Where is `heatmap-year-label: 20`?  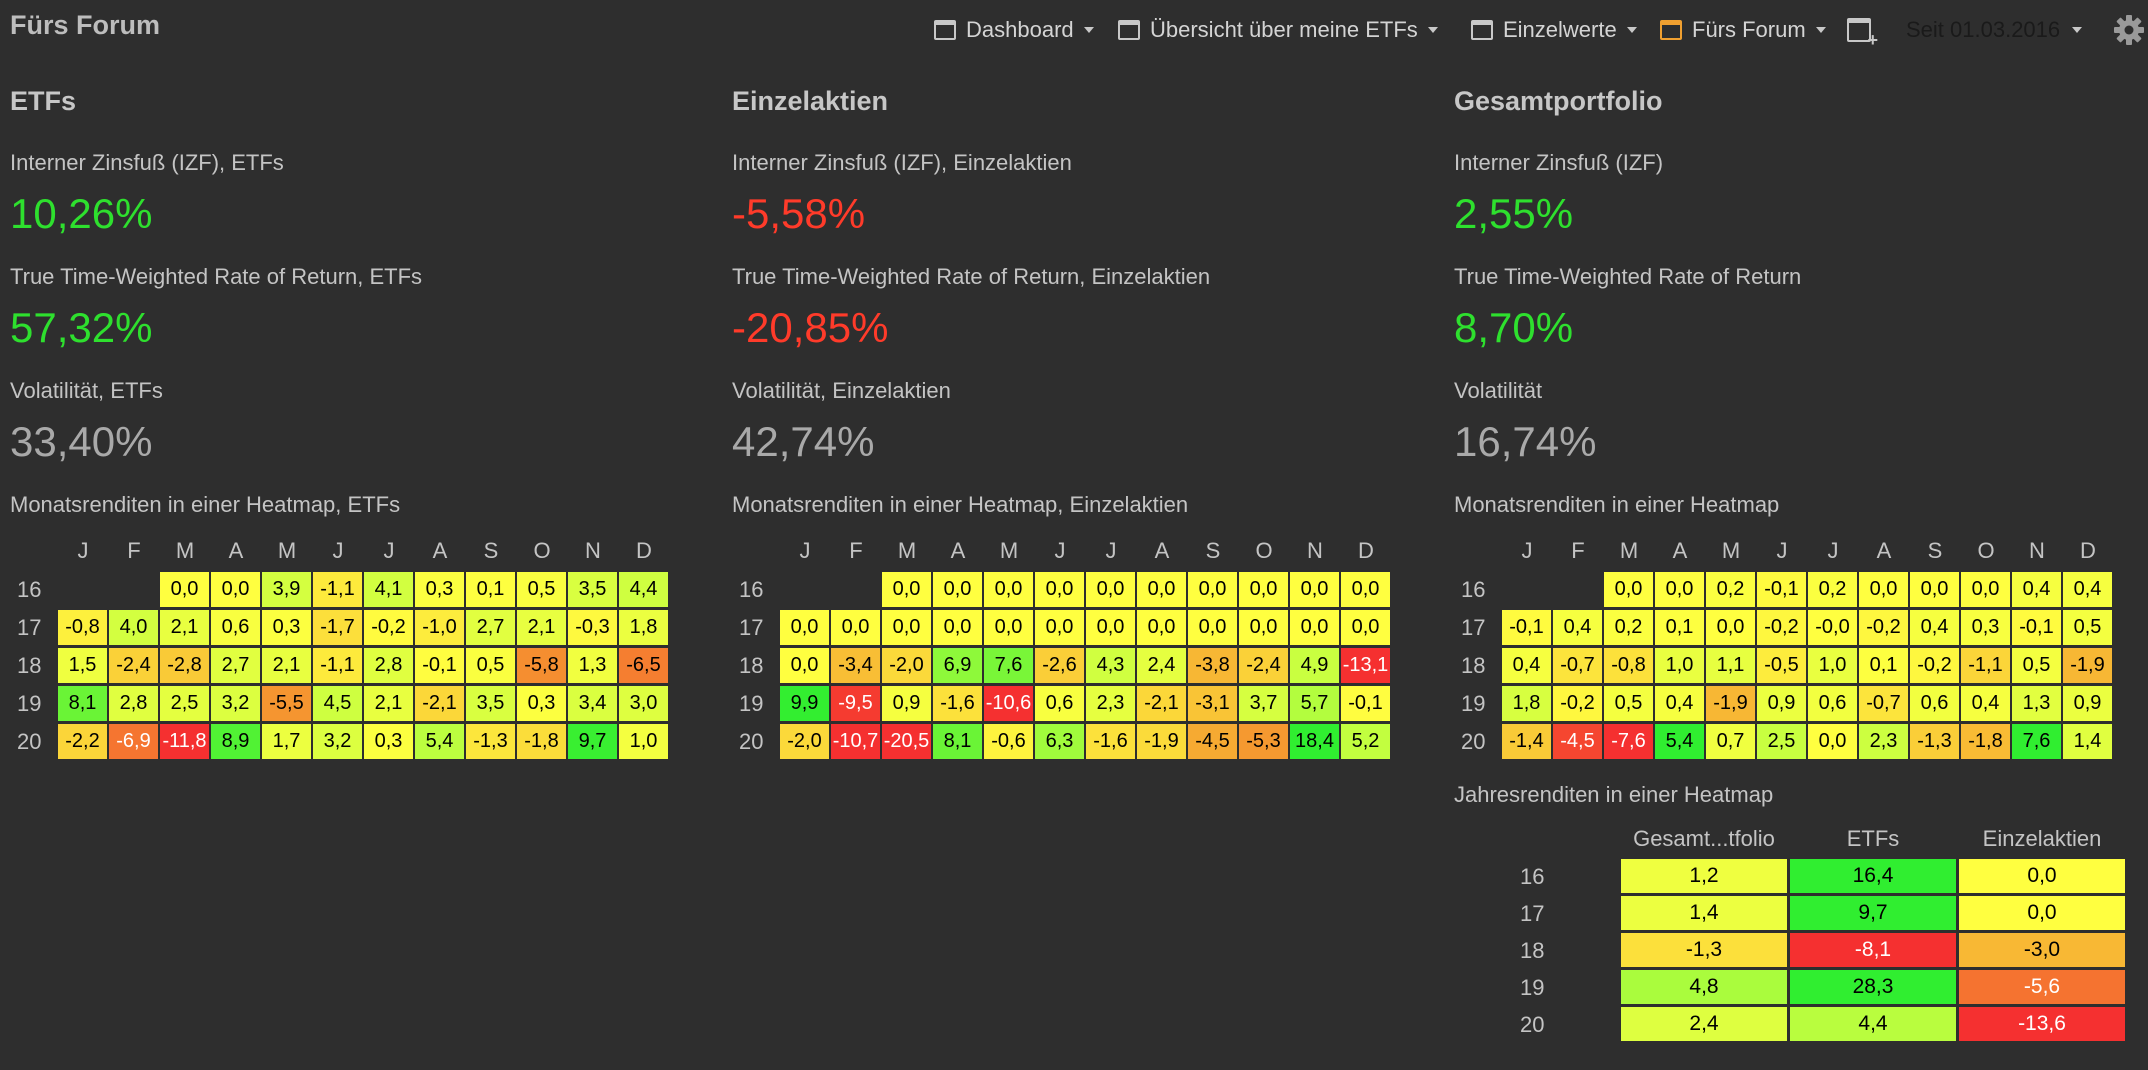 heatmap-year-label: 20 is located at coordinates (1473, 741).